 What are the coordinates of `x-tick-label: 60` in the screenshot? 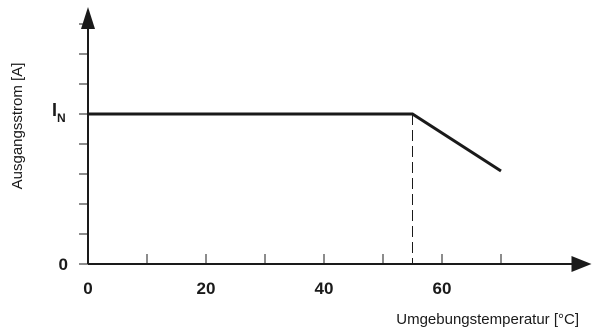 It's located at (442, 288).